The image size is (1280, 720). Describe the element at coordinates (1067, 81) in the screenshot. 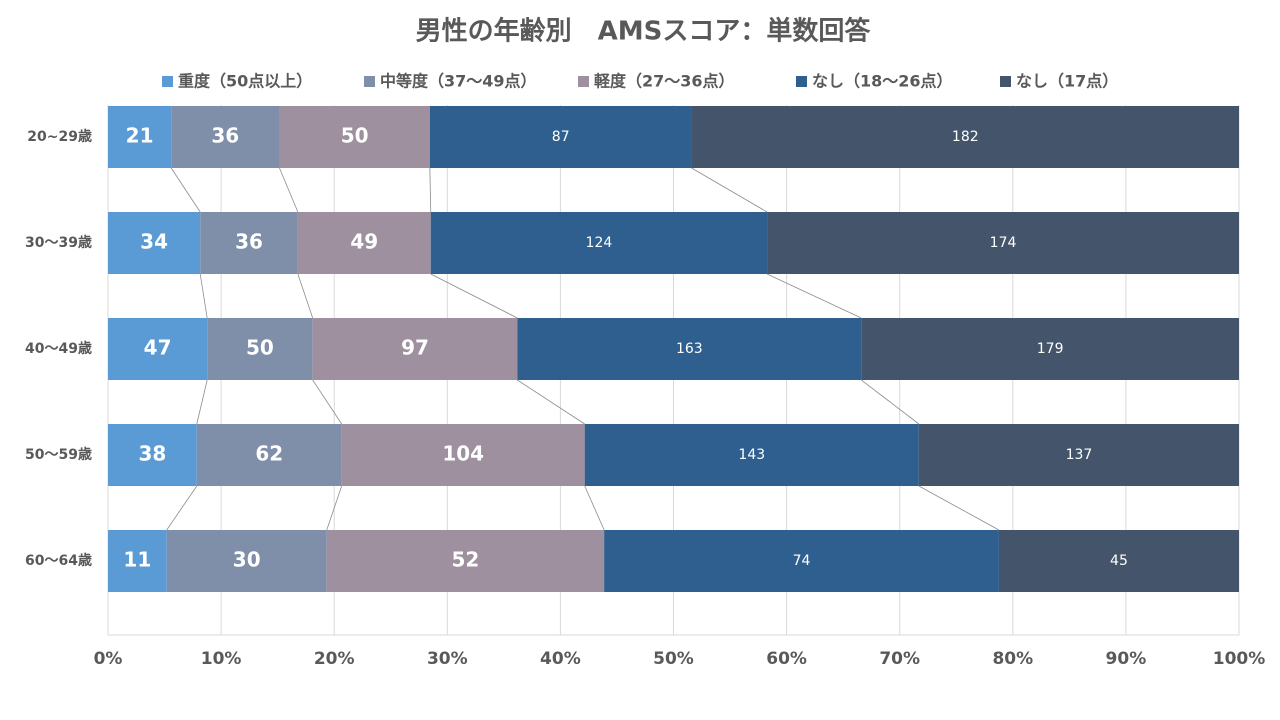

I see `legend-label: なし（17点）` at that location.